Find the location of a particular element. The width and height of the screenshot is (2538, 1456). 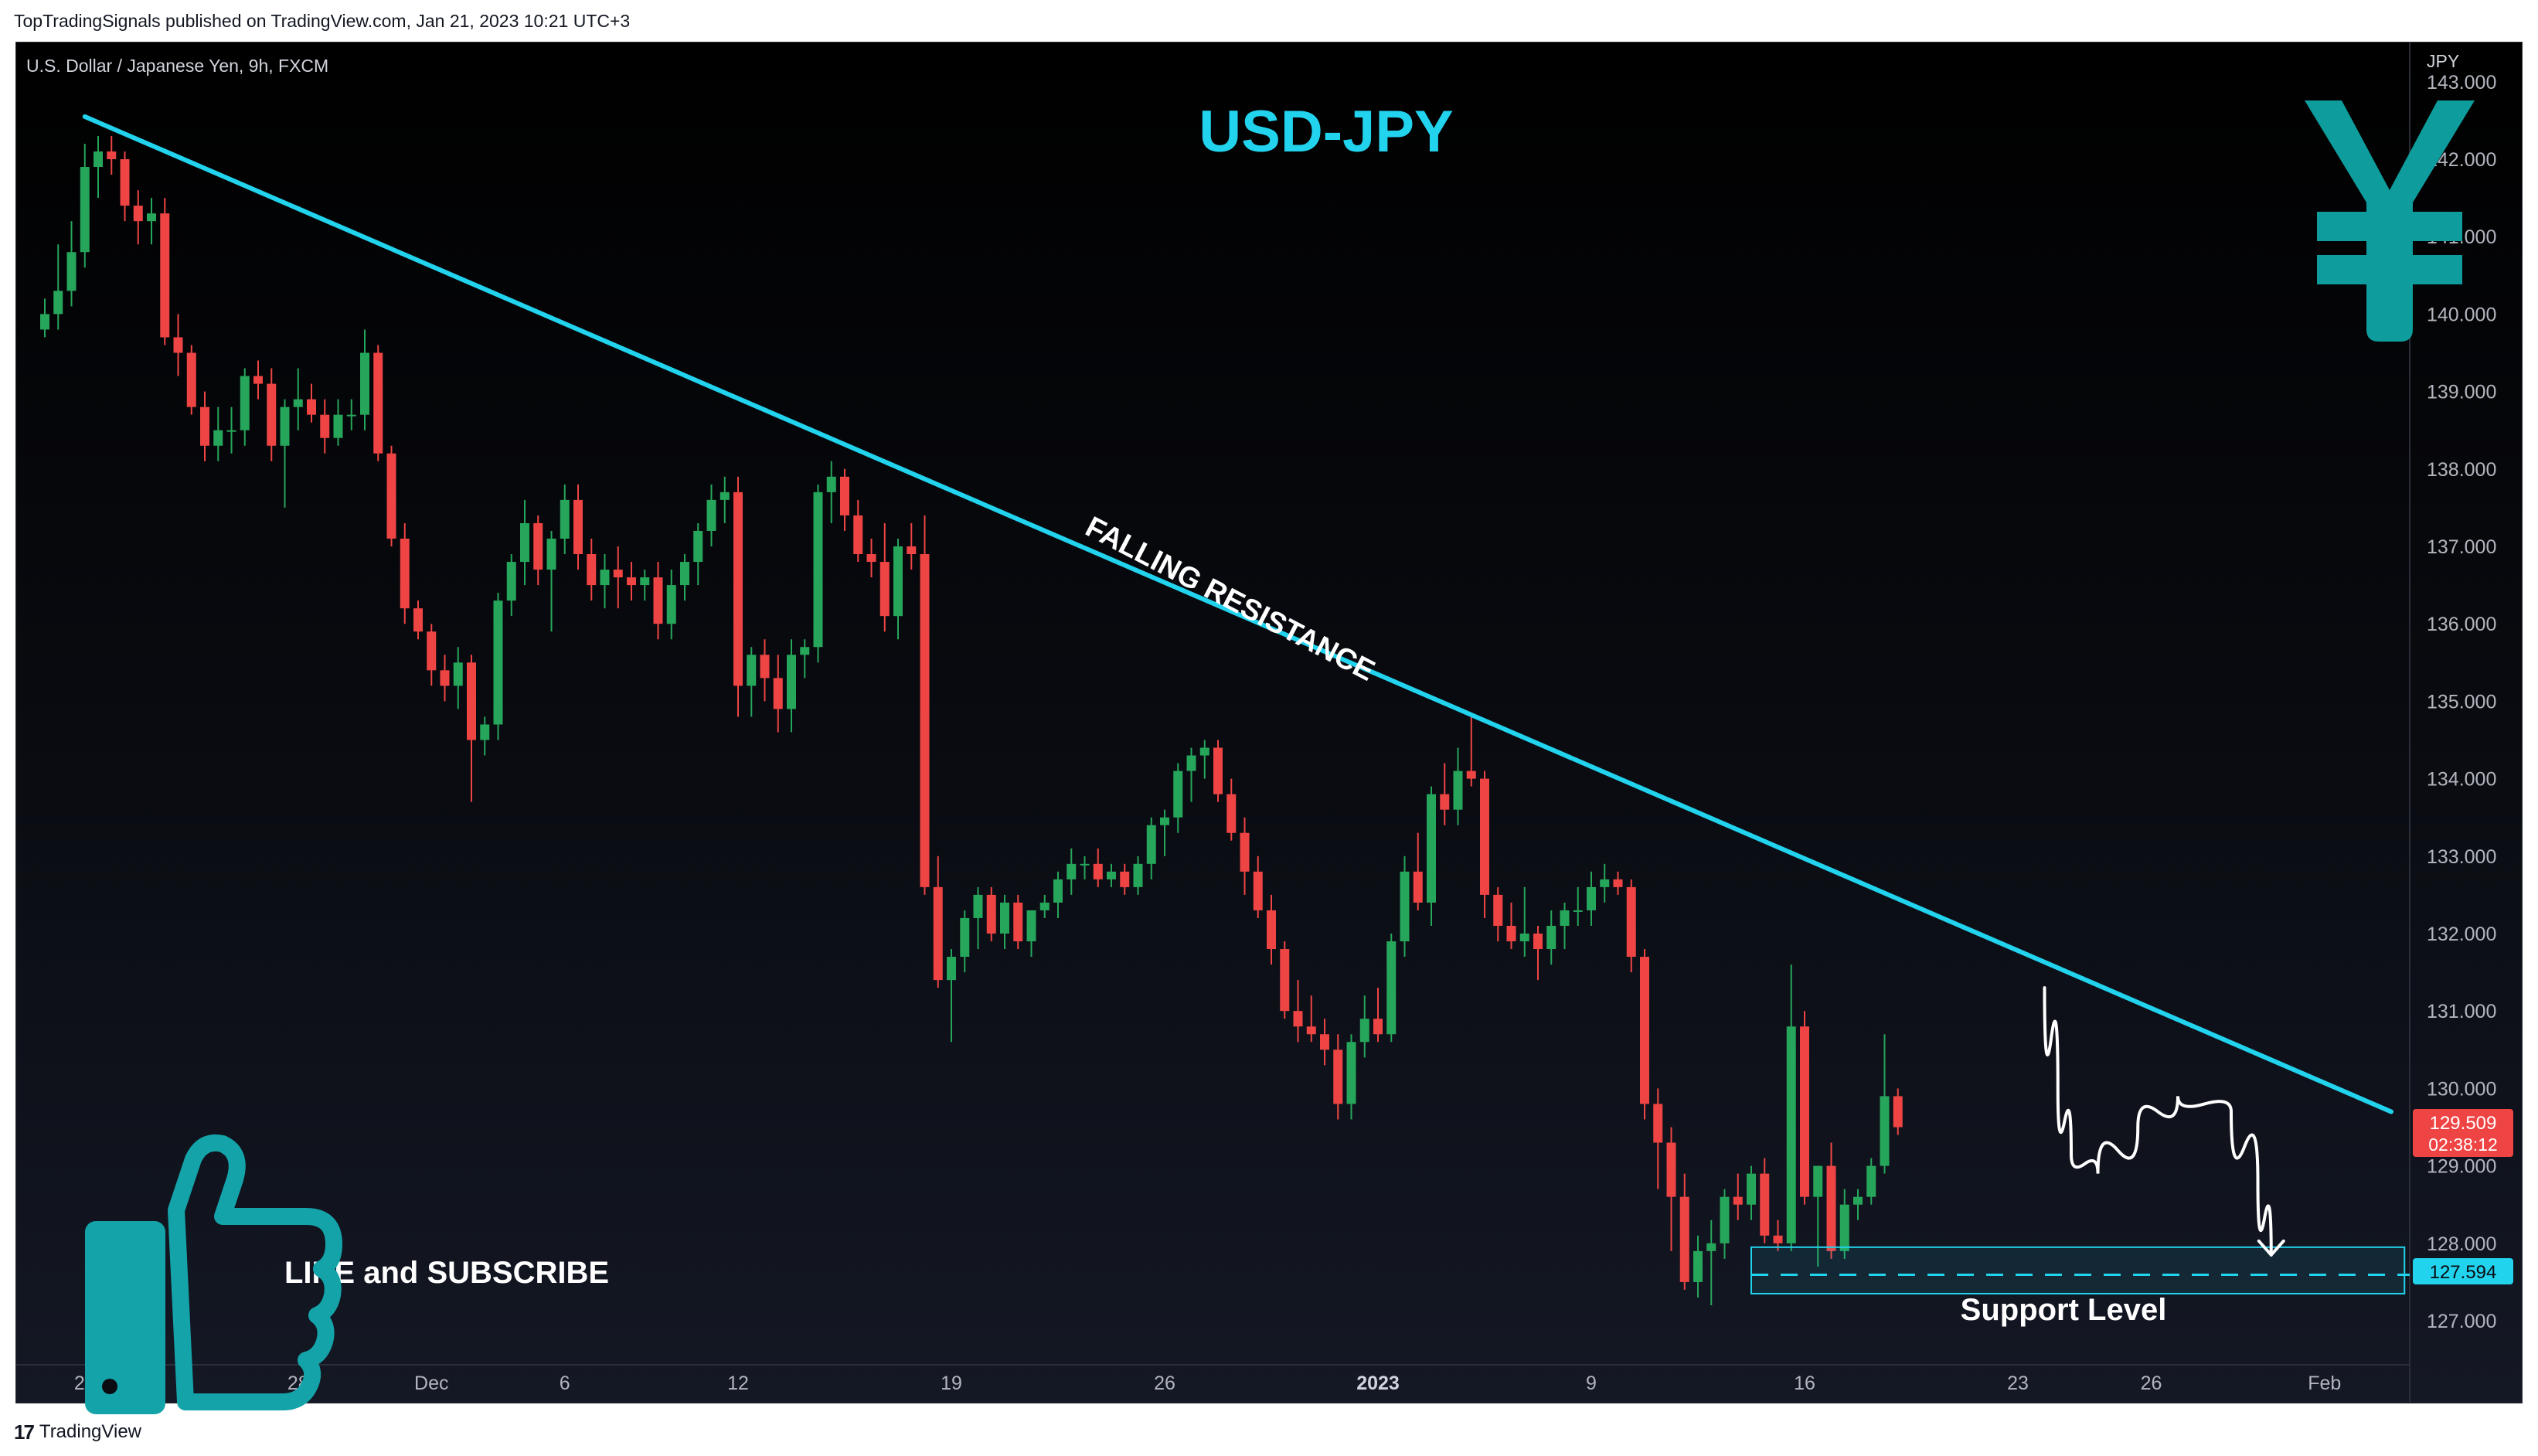

chart-title: USD-JPY is located at coordinates (1326, 132).